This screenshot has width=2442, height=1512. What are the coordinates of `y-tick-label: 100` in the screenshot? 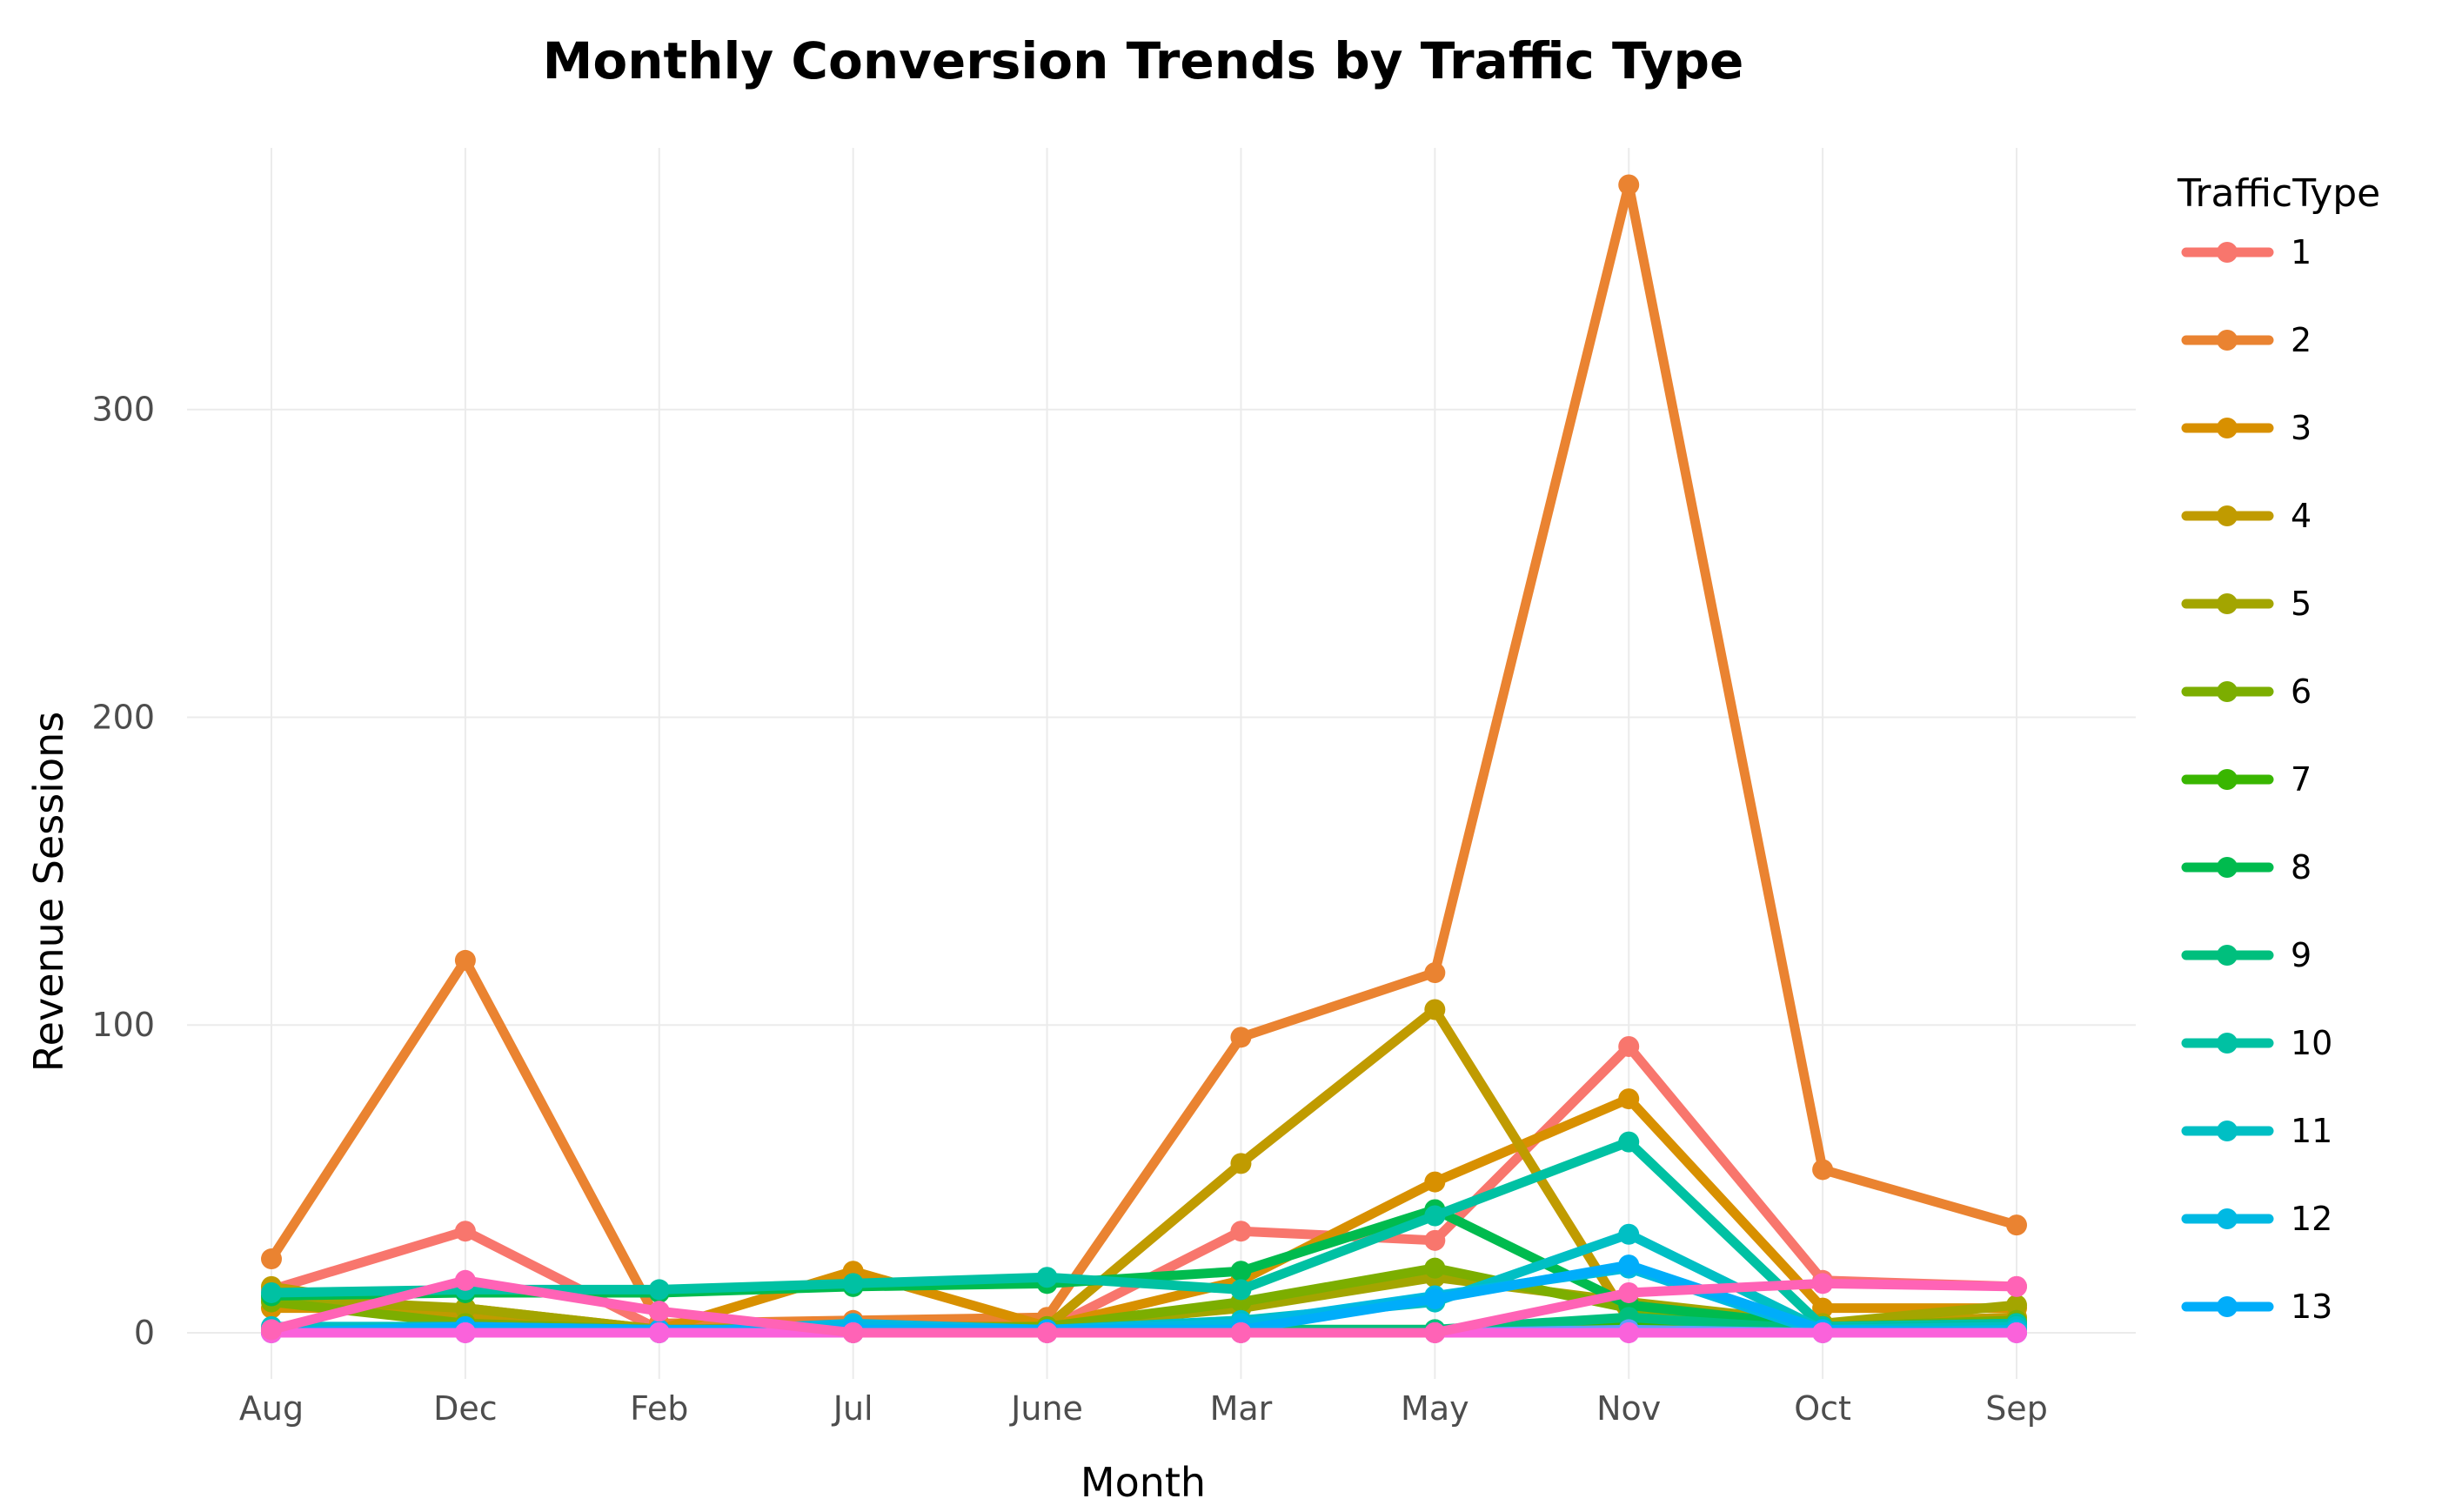 It's located at (123, 1025).